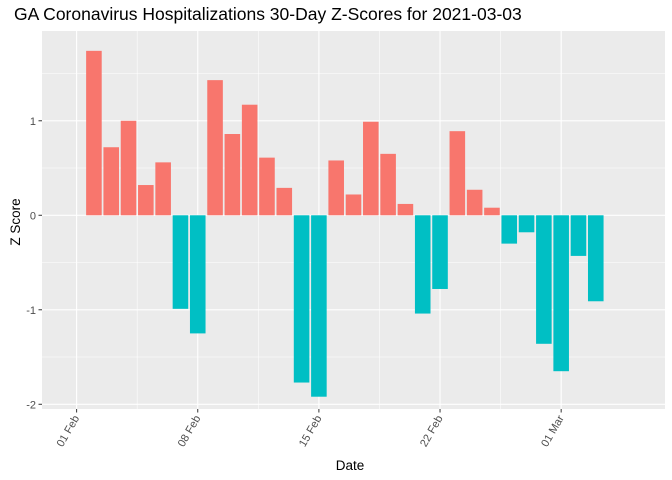 This screenshot has height=480, width=672. Describe the element at coordinates (190, 432) in the screenshot. I see `x-tick-label: 08 Feb` at that location.